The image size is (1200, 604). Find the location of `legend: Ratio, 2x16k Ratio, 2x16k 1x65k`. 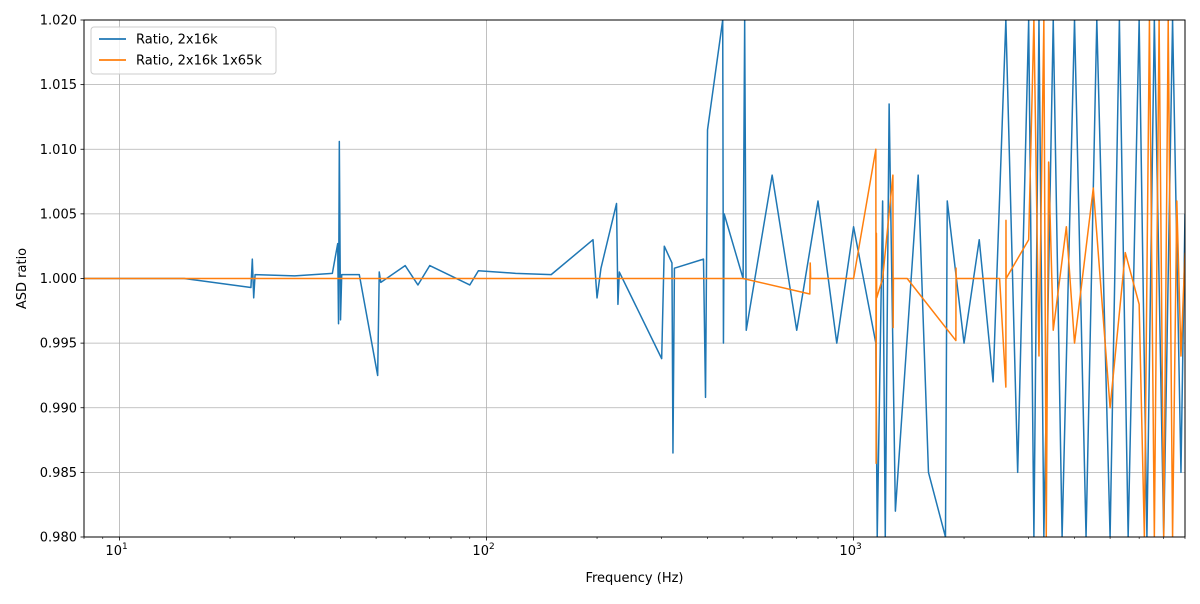

legend: Ratio, 2x16k Ratio, 2x16k 1x65k is located at coordinates (183, 50).